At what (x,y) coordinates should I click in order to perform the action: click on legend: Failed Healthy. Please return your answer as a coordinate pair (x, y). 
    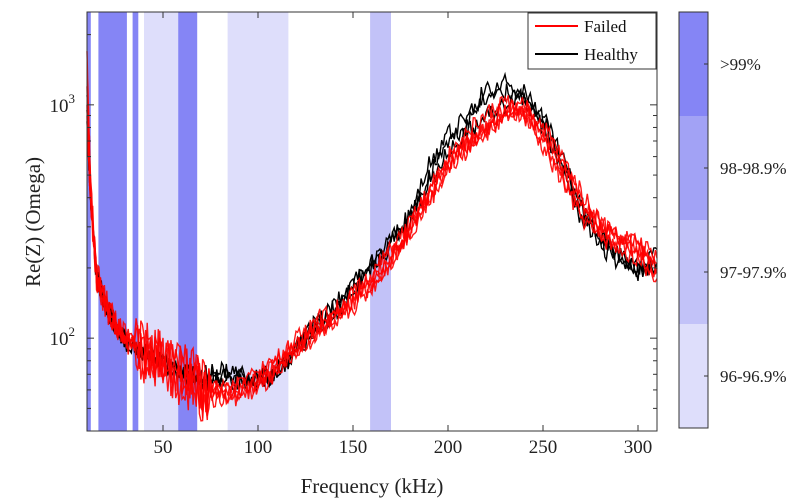
    Looking at the image, I should click on (592, 41).